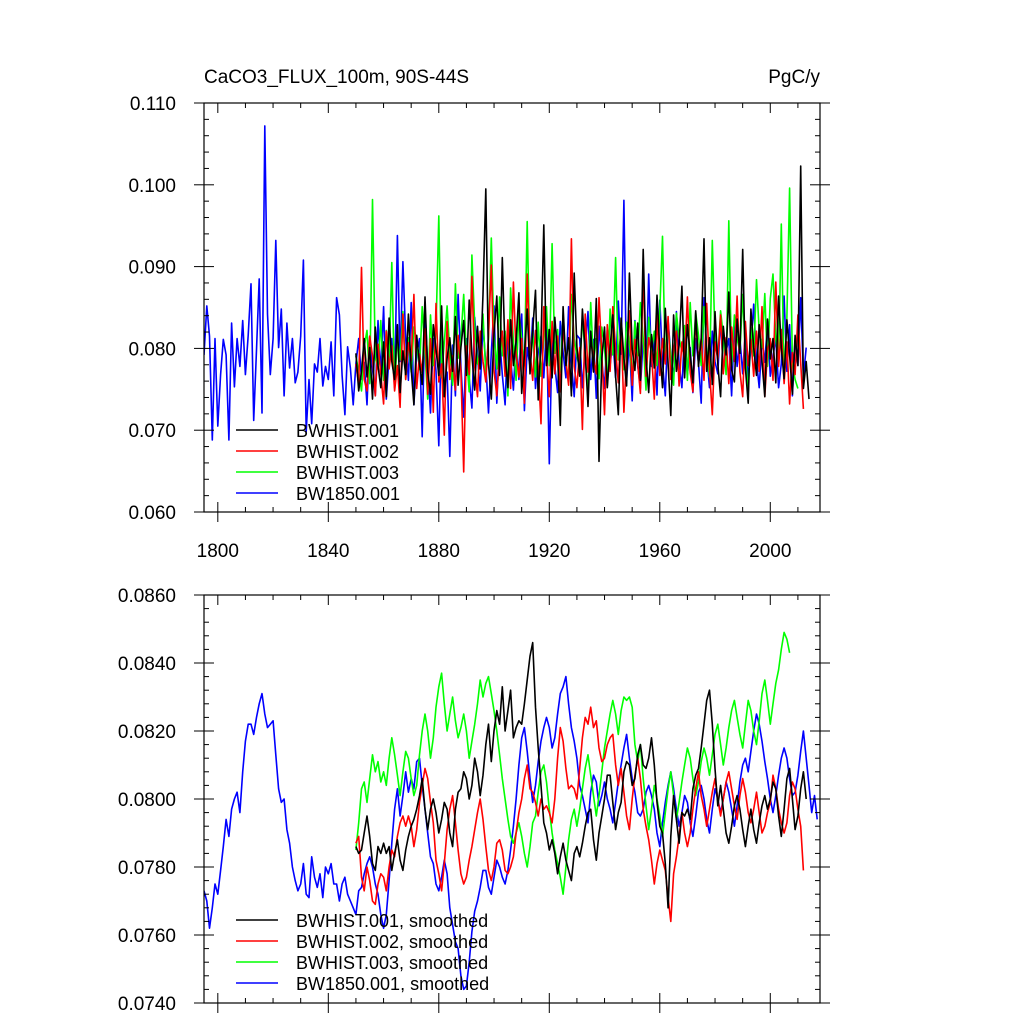 The image size is (1024, 1024). I want to click on bottom-y-tick-label: 0.0760, so click(147, 936).